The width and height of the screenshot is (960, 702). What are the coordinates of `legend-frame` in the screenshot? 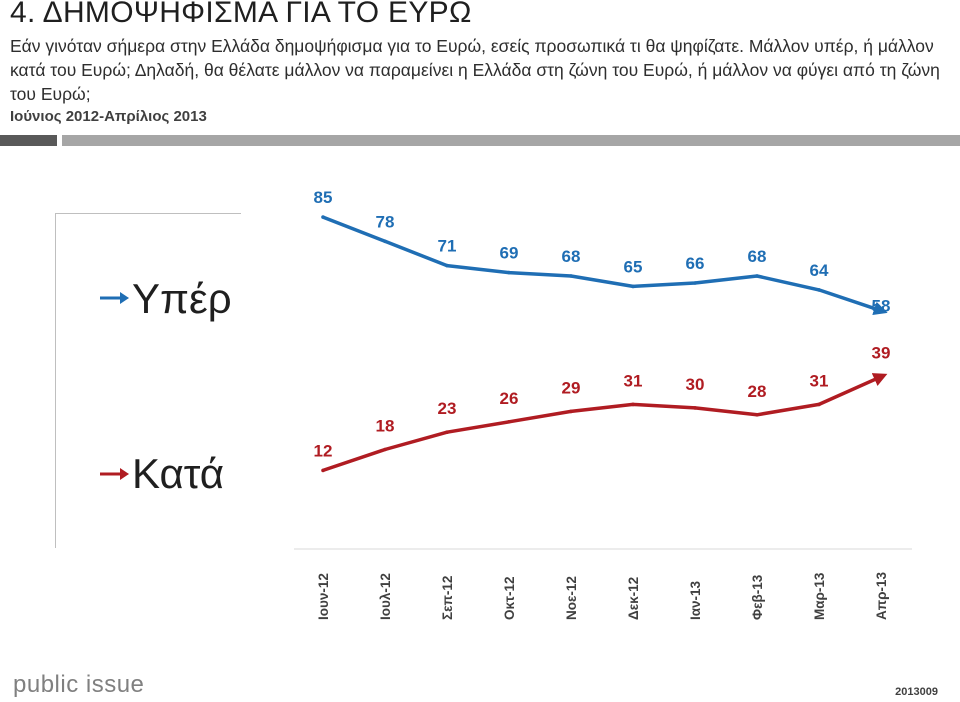 It's located at (148, 380).